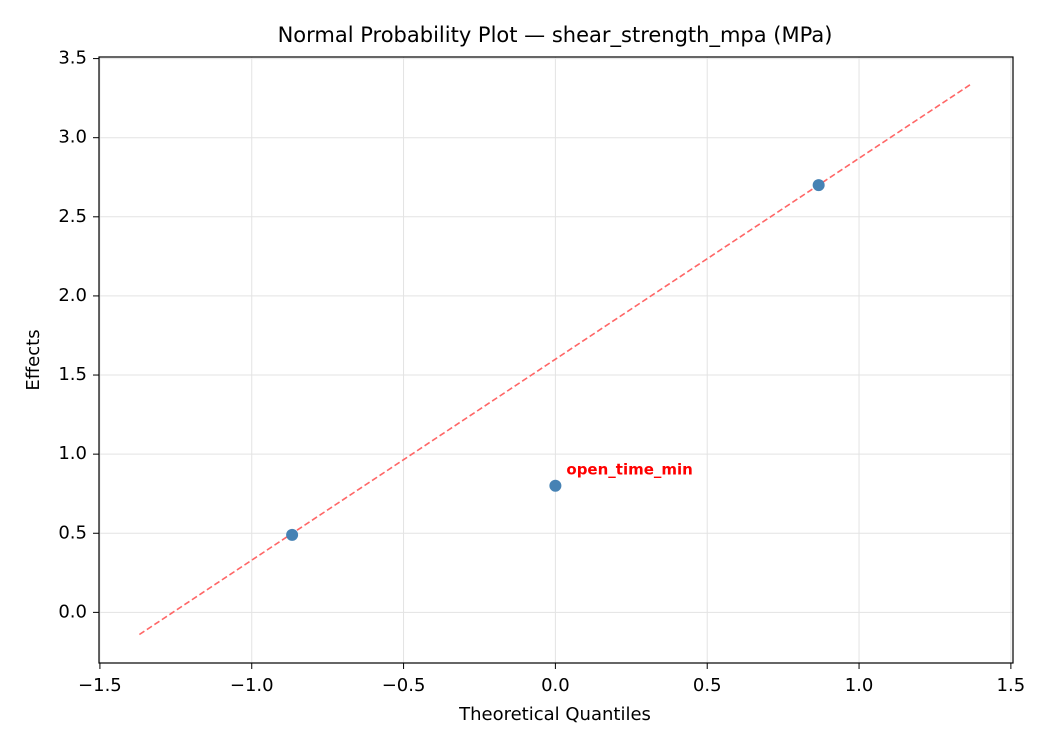 This screenshot has width=1050, height=750. I want to click on y-tick-label: 2.5, so click(72, 216).